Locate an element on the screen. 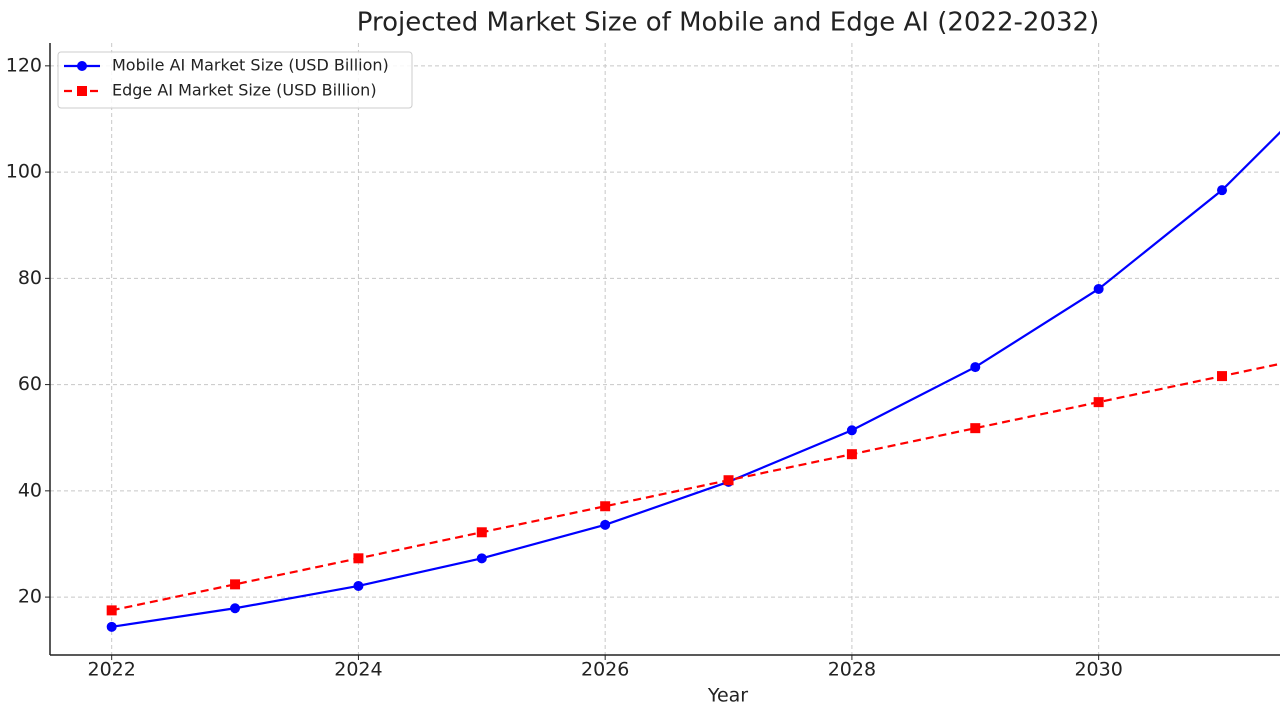  x-tick-label: 2030 is located at coordinates (1098, 670).